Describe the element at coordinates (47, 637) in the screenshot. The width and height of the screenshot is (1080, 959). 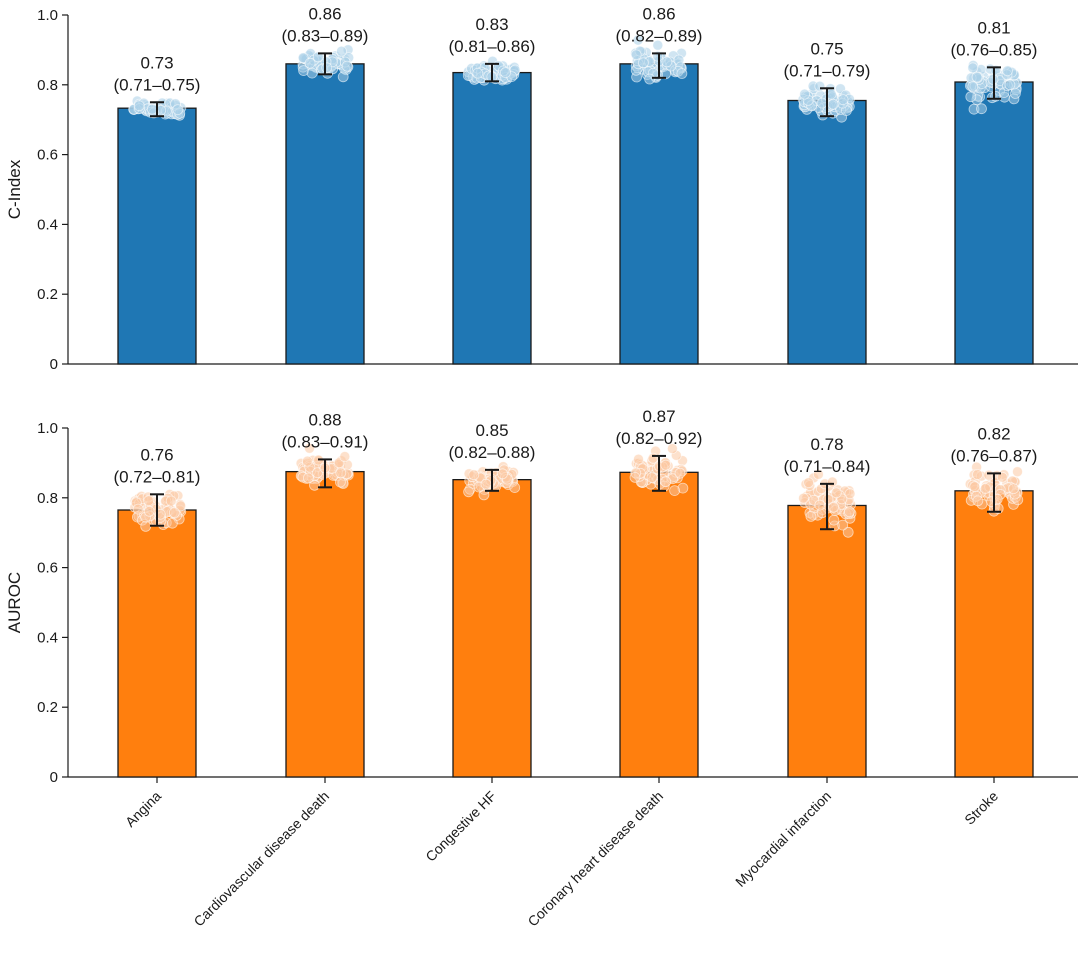
I see `auroc-y-tick-label: 0.4` at that location.